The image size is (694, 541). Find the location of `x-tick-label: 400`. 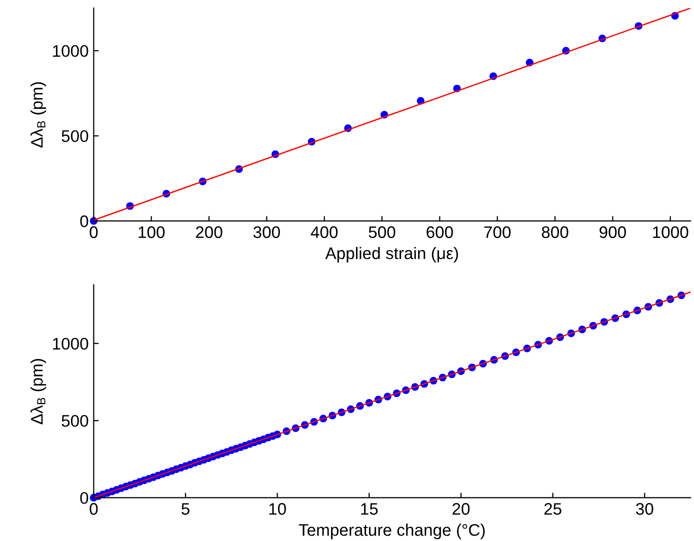

x-tick-label: 400 is located at coordinates (324, 232).